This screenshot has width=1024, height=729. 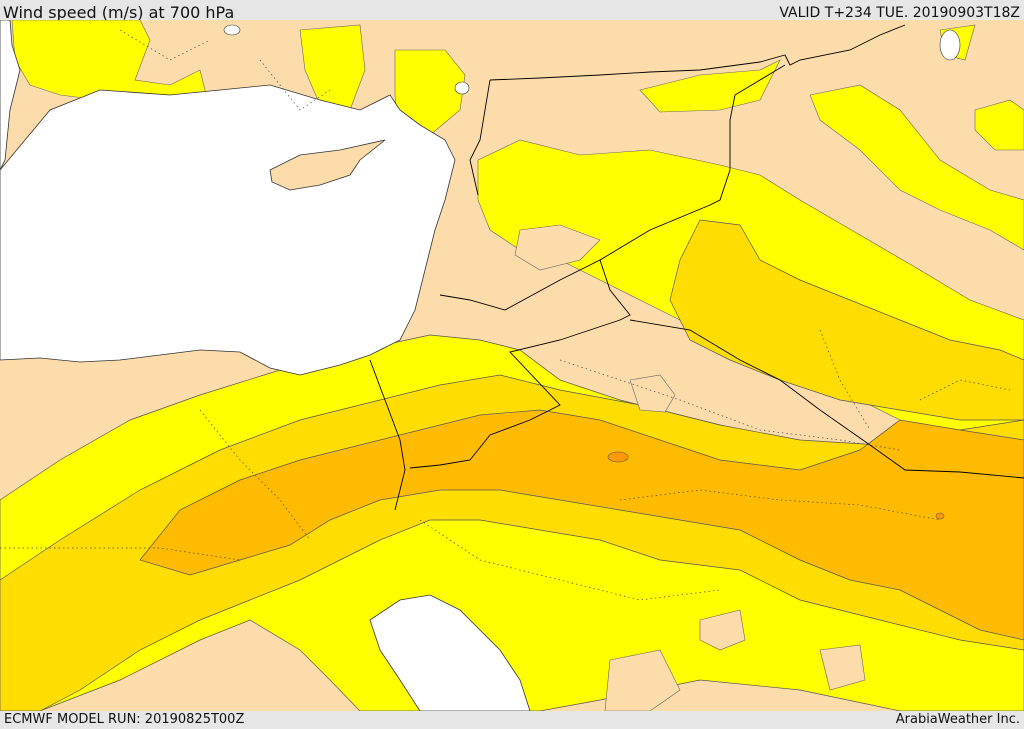 I want to click on cyprus-island, so click(x=327, y=165).